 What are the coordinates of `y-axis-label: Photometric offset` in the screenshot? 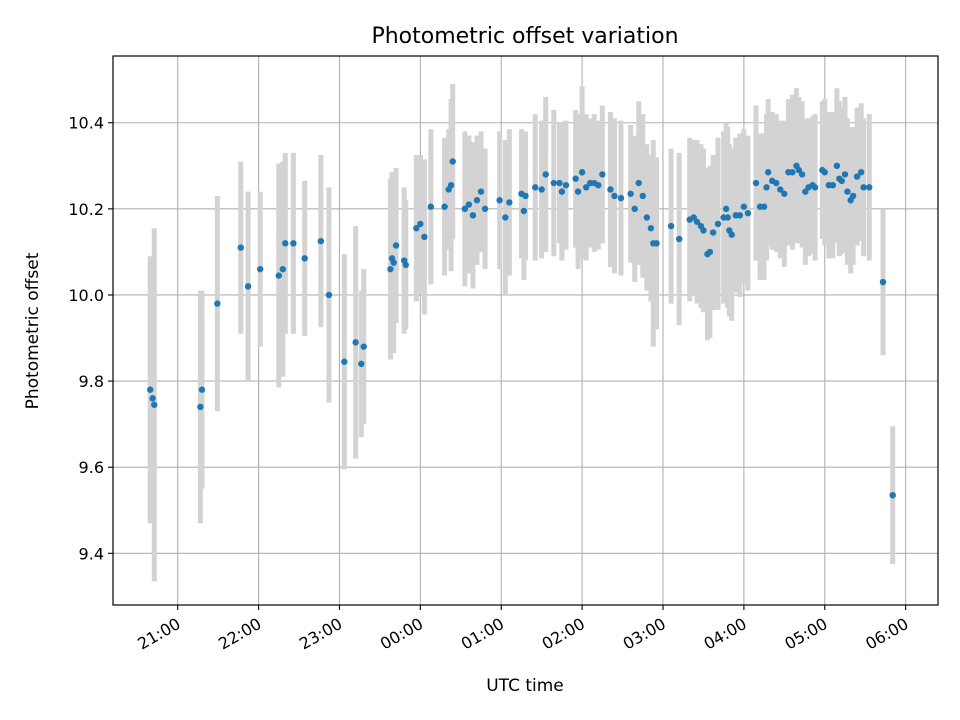 It's located at (33, 330).